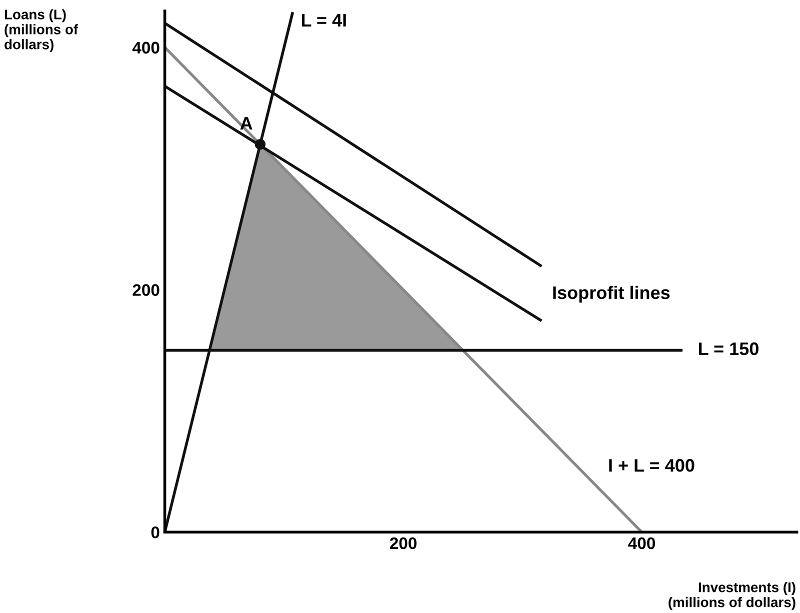 Image resolution: width=800 pixels, height=613 pixels. What do you see at coordinates (611, 294) in the screenshot?
I see `annotation: Isoprofit lines` at bounding box center [611, 294].